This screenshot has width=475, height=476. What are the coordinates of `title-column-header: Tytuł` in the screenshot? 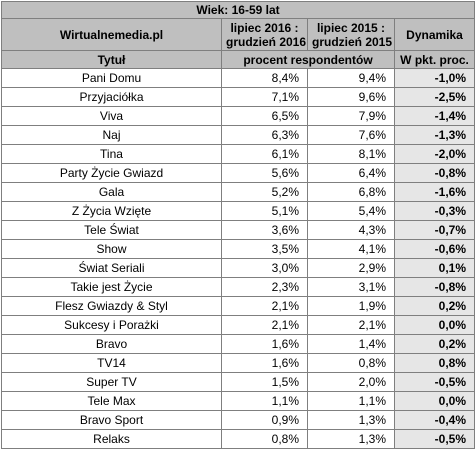 It's located at (111, 59).